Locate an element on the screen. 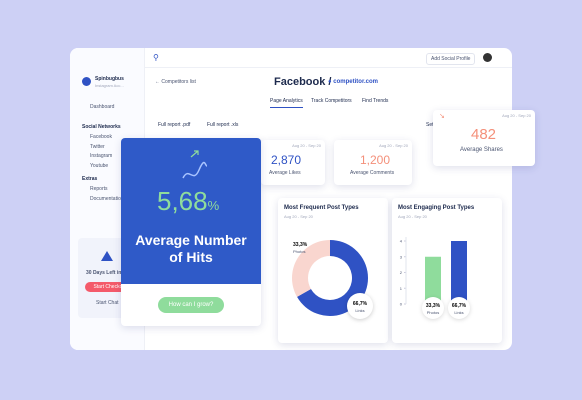 This screenshot has width=582, height=400. search-icon: ⚲ is located at coordinates (156, 57).